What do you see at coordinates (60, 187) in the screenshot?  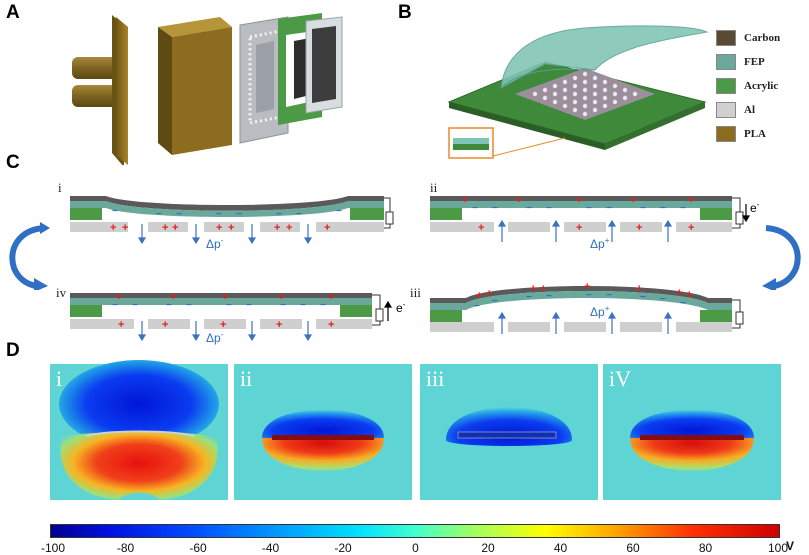 I see `step-label-i: i` at bounding box center [60, 187].